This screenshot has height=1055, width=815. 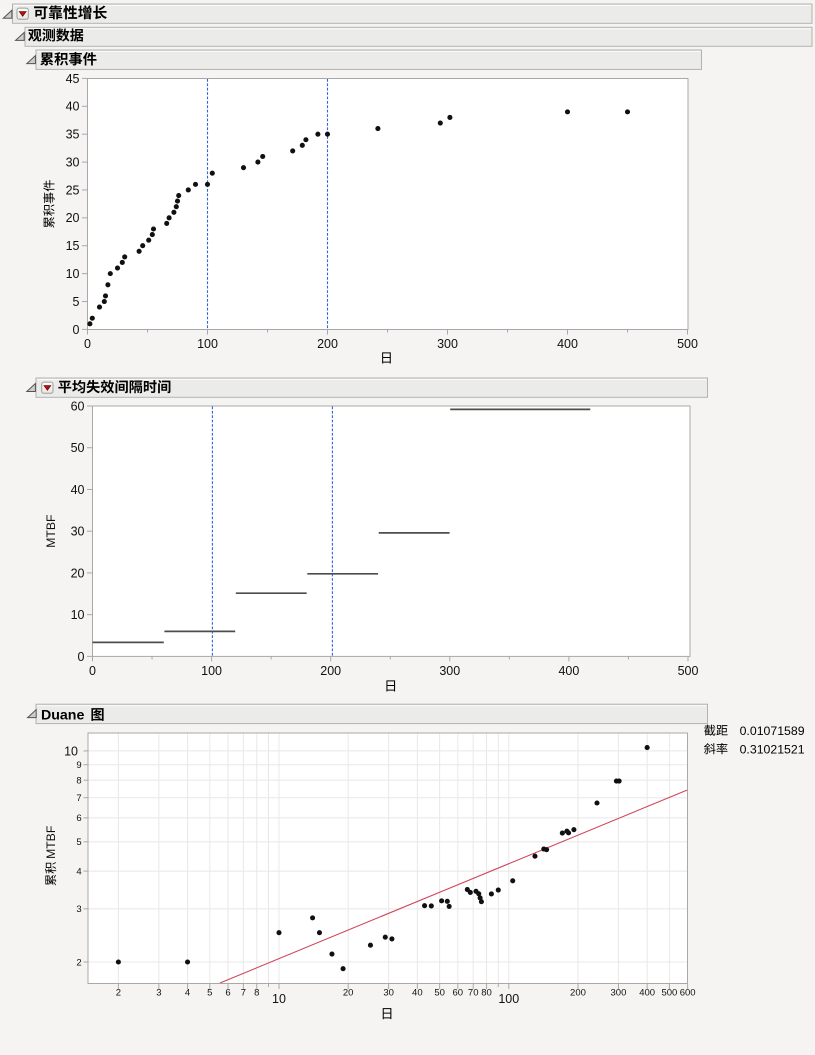 What do you see at coordinates (772, 731) in the screenshot?
I see `svg-text: 0.01071589` at bounding box center [772, 731].